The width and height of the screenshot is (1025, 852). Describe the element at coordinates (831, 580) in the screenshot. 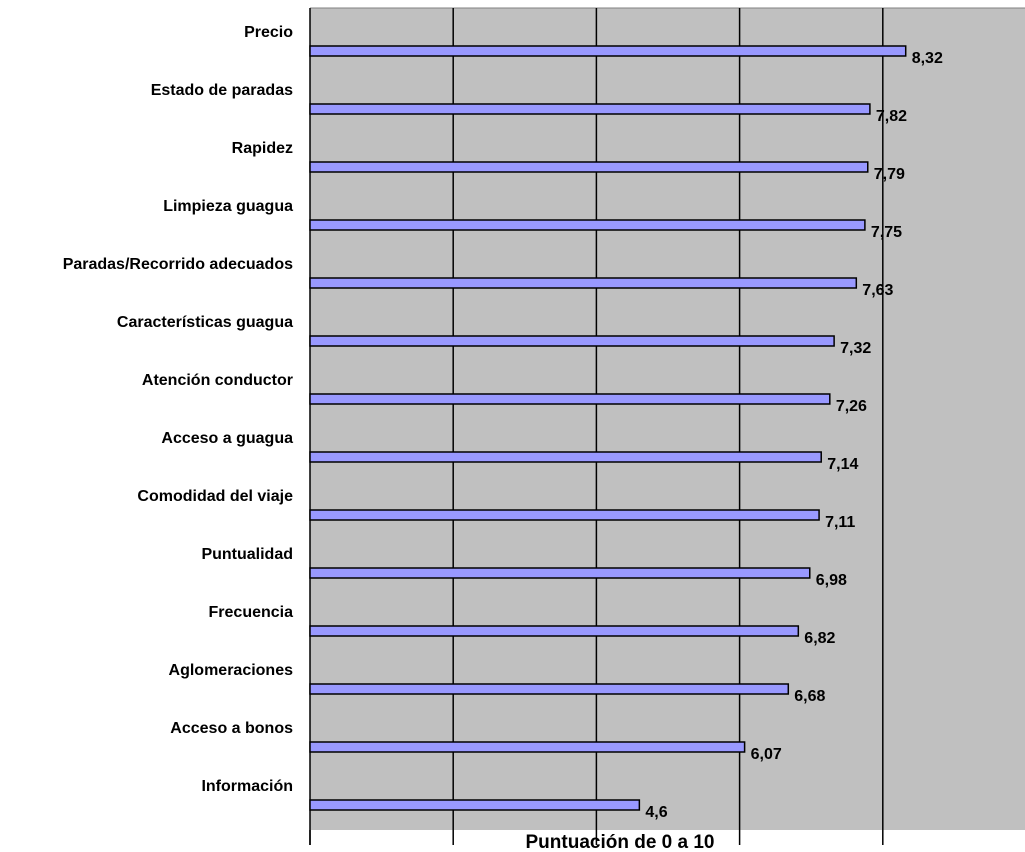

I see `value-label: 6,98` at that location.